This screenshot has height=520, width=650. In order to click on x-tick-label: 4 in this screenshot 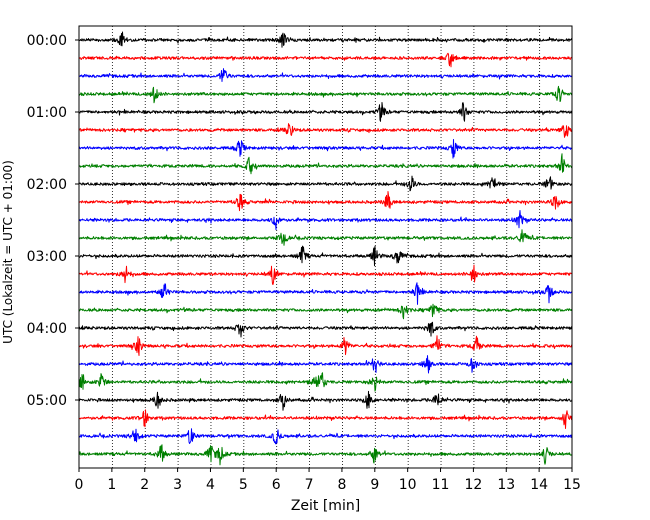, I will do `click(210, 485)`.